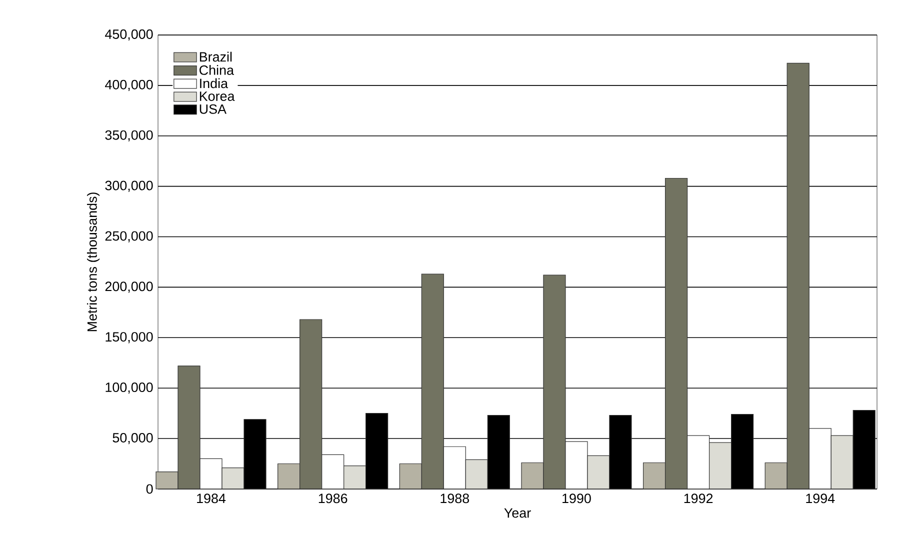  What do you see at coordinates (455, 499) in the screenshot?
I see `x-tick-label: 1988` at bounding box center [455, 499].